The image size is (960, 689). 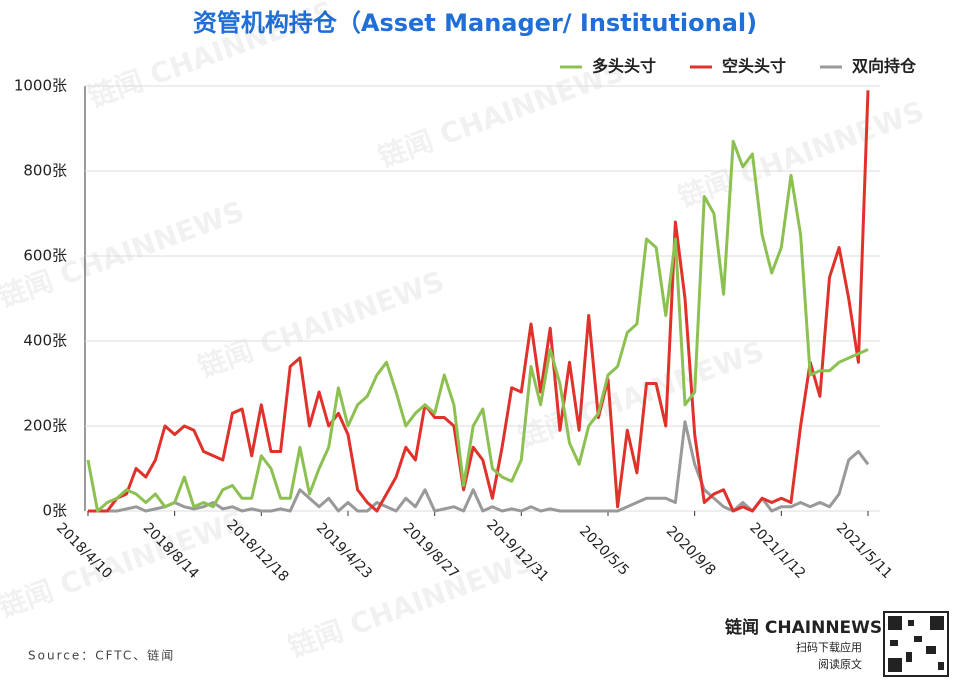 What do you see at coordinates (829, 647) in the screenshot?
I see `brand-sub: 扫码下载应用` at bounding box center [829, 647].